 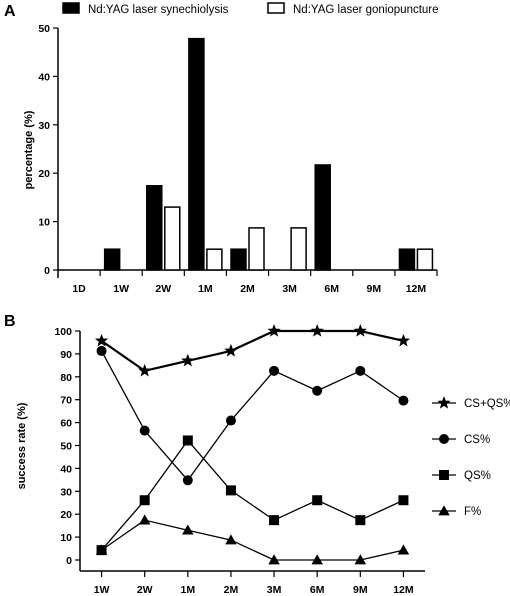 I want to click on panel-b-label: B, so click(x=10, y=321).